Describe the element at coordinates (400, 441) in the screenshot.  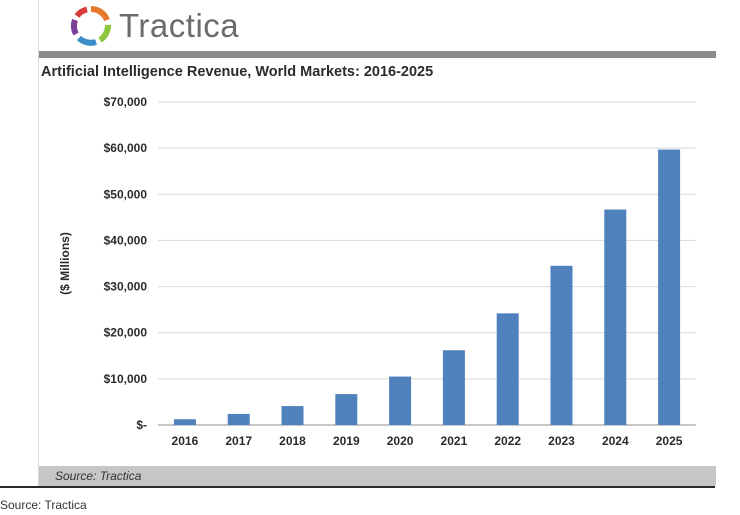
I see `x-tick-label: 2020` at that location.